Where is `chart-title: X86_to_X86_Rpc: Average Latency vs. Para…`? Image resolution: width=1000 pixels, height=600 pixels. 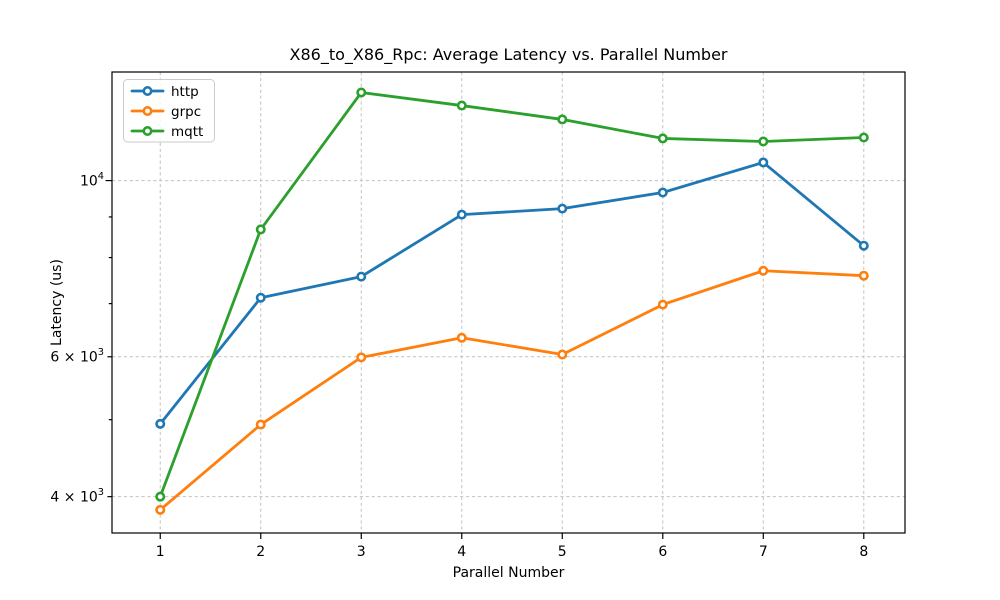
chart-title: X86_to_X86_Rpc: Average Latency vs. Para… is located at coordinates (509, 55).